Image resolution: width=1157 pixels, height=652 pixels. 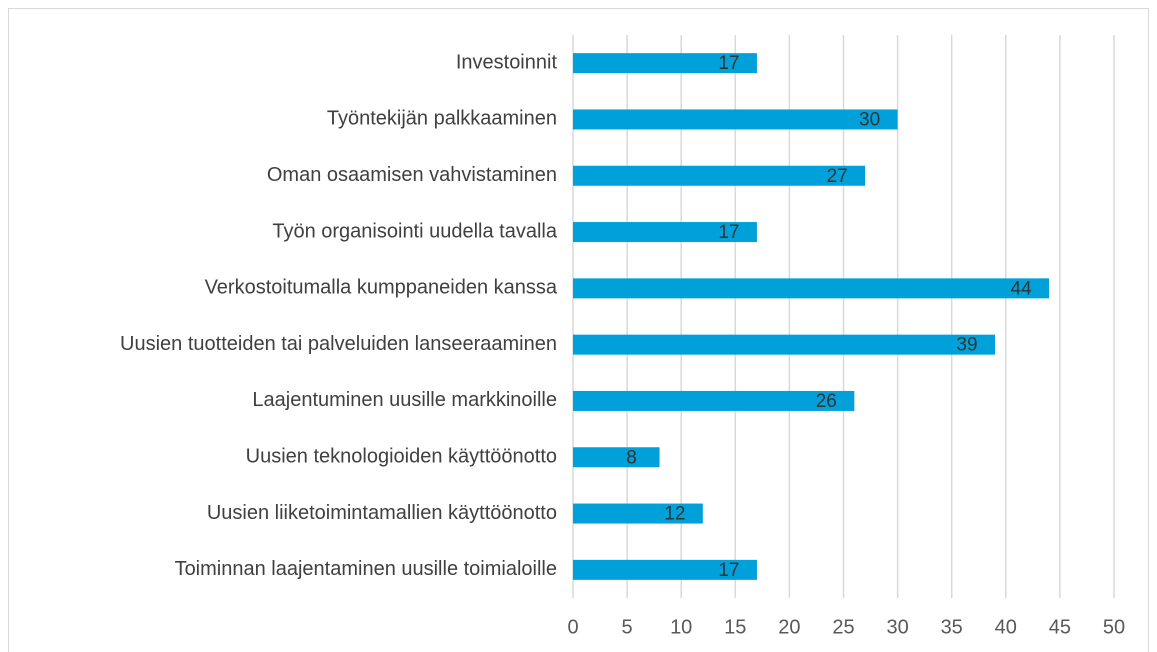 What do you see at coordinates (401, 457) in the screenshot?
I see `y-tick-label: Uusien teknologioiden käyttöönotto` at bounding box center [401, 457].